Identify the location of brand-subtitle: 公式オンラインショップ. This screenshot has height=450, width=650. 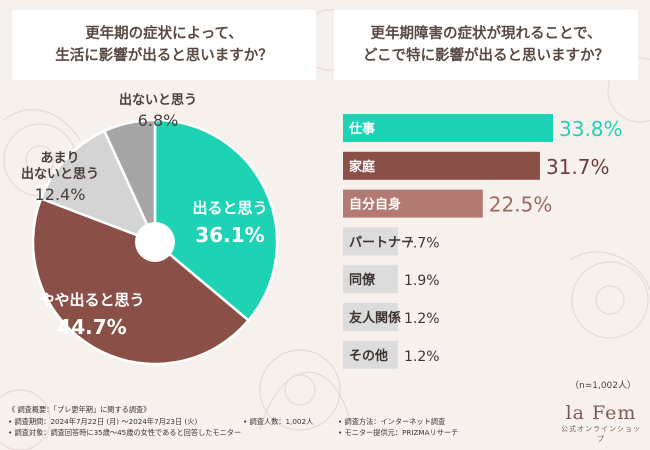
(601, 434).